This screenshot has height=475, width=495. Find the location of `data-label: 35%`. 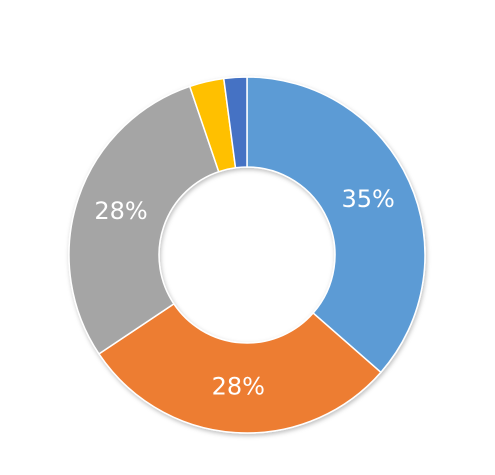

data-label: 35% is located at coordinates (367, 199).